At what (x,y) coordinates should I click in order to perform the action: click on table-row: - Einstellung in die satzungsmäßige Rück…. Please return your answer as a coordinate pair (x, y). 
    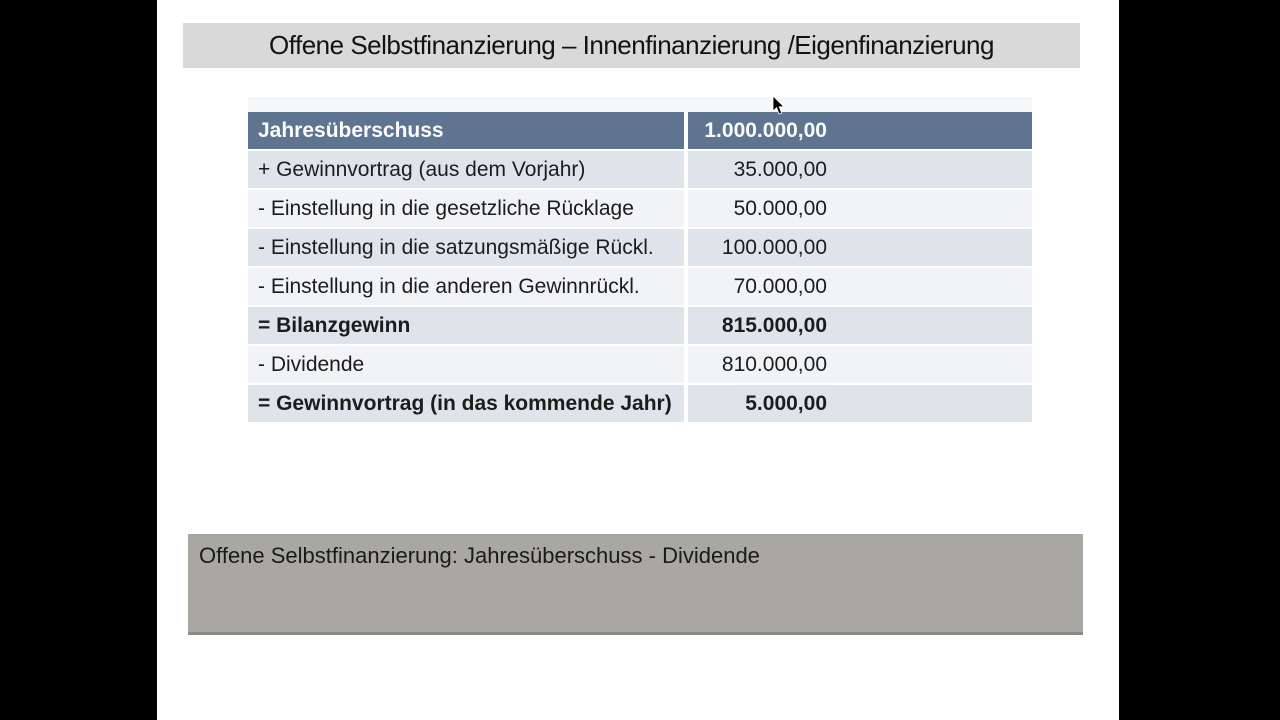
    Looking at the image, I should click on (640, 248).